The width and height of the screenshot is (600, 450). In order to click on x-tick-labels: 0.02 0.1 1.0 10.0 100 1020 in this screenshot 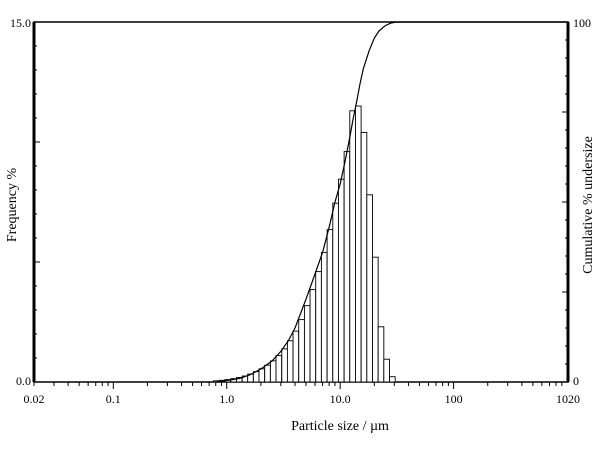, I will do `click(302, 399)`.